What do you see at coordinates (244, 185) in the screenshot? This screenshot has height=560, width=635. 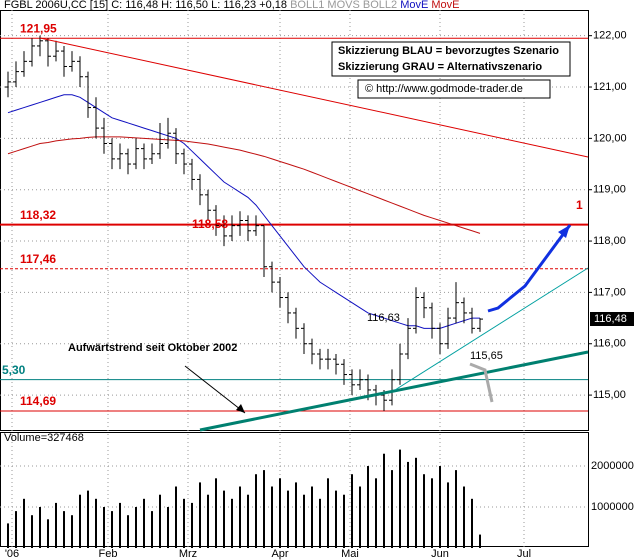 I see `moving-average` at bounding box center [244, 185].